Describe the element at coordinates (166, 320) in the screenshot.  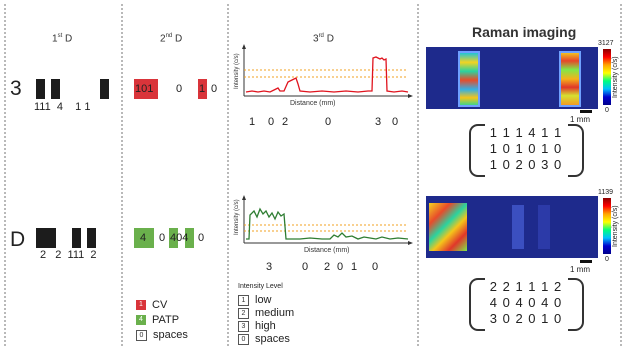
I see `legend-label: PATP` at that location.